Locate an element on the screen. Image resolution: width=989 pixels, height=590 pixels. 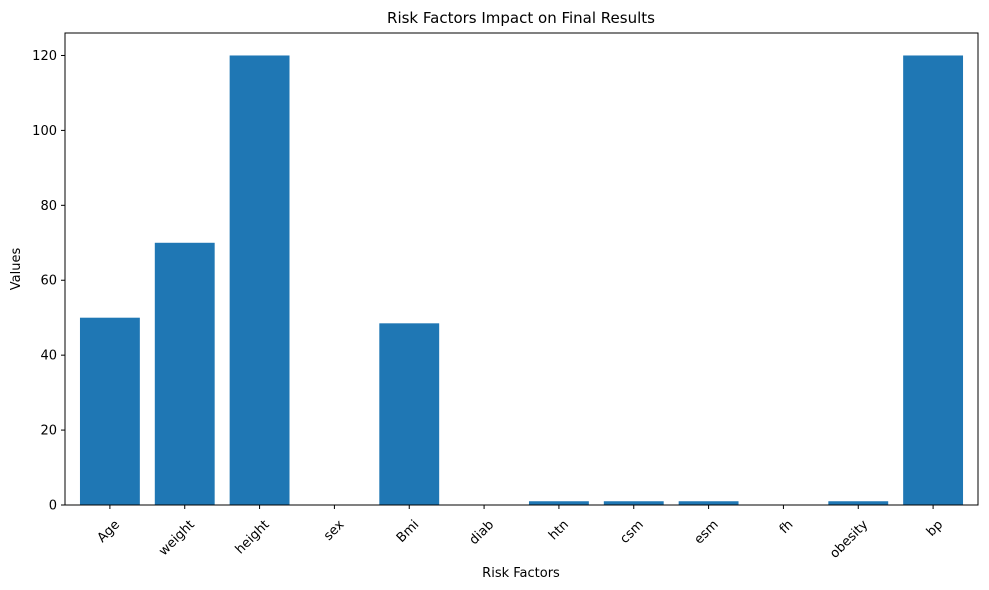
x-tick-label: Age is located at coordinates (109, 531).